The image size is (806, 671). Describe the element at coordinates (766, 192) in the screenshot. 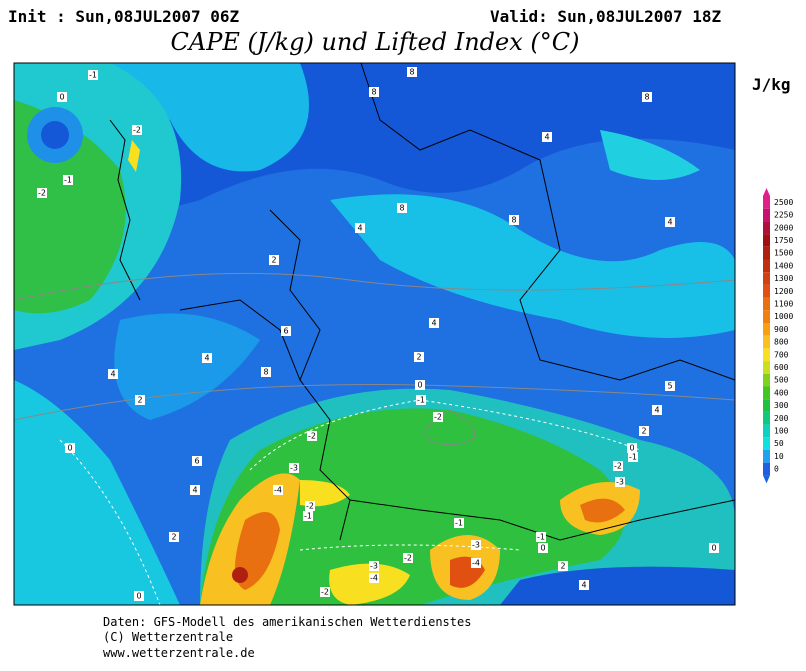

I see `legend-top-arrow` at that location.